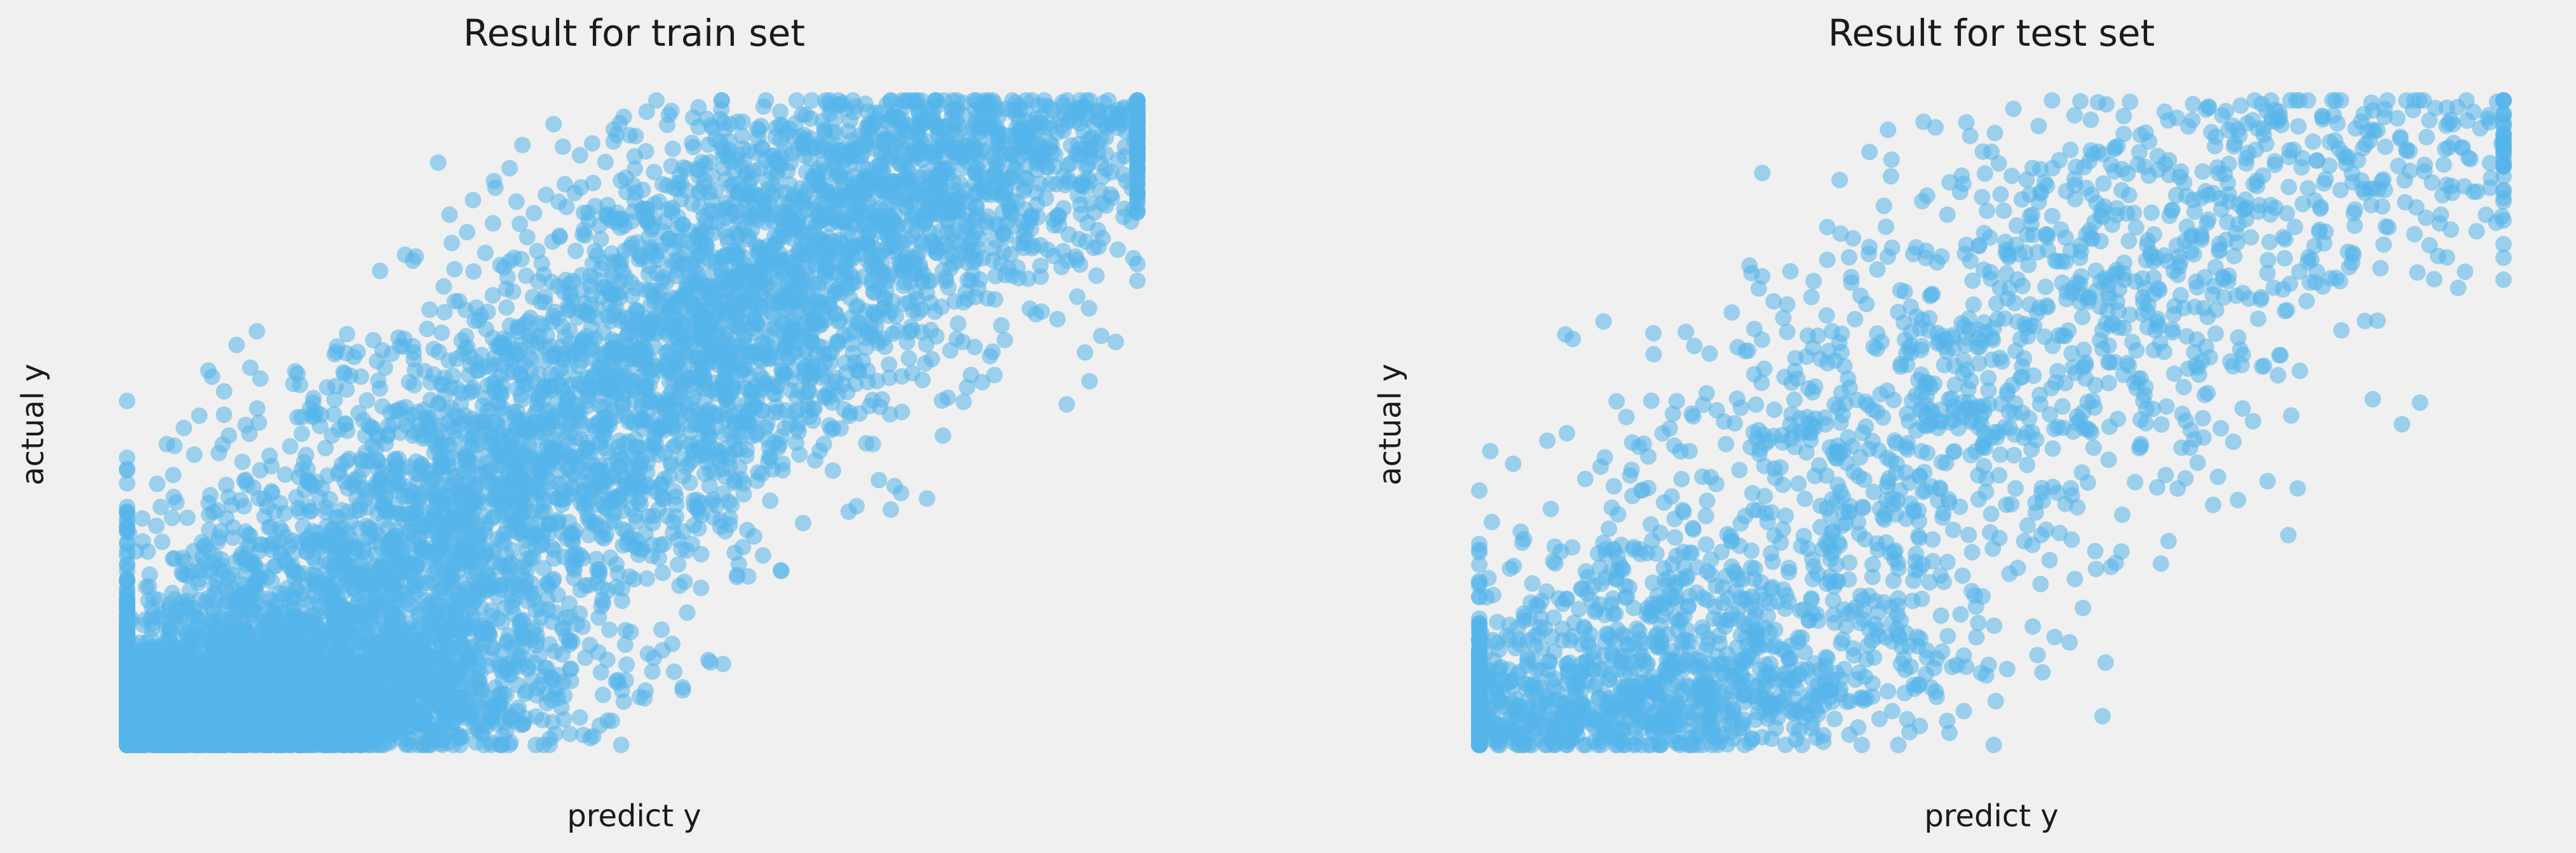 The image size is (2576, 853). What do you see at coordinates (634, 816) in the screenshot?
I see `train-x-axis-label: predict y` at bounding box center [634, 816].